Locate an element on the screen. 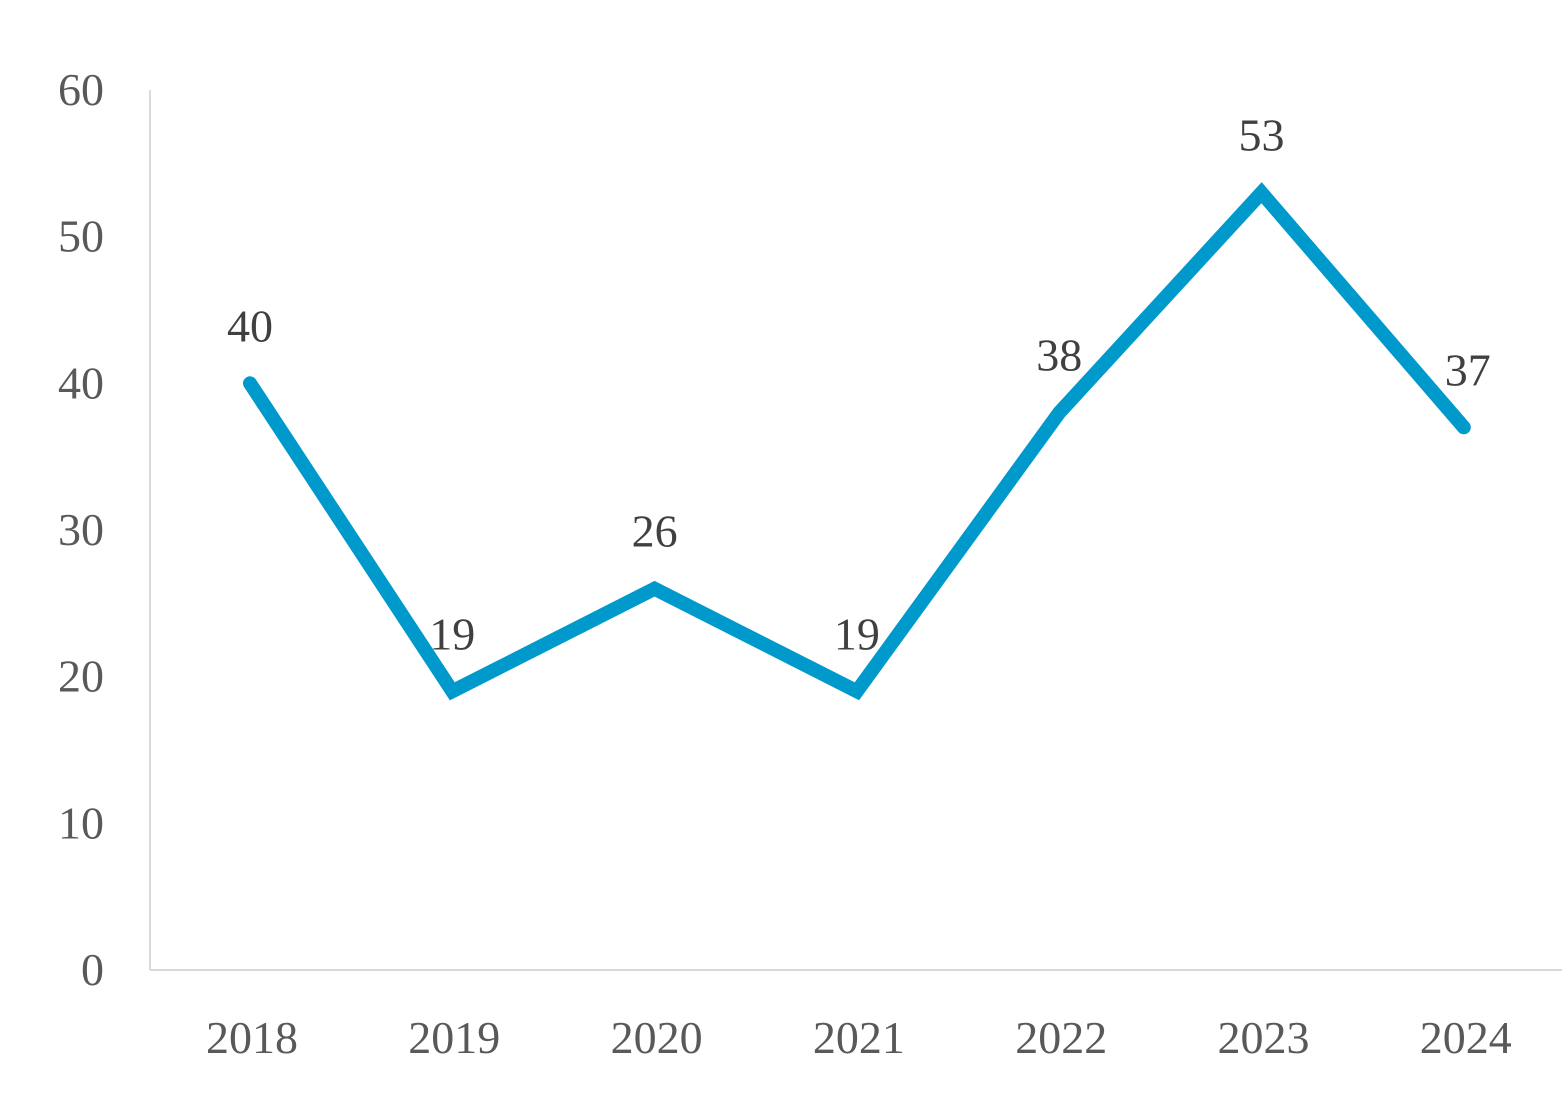 The width and height of the screenshot is (1564, 1104). y-tick-label: 10 is located at coordinates (81, 822).